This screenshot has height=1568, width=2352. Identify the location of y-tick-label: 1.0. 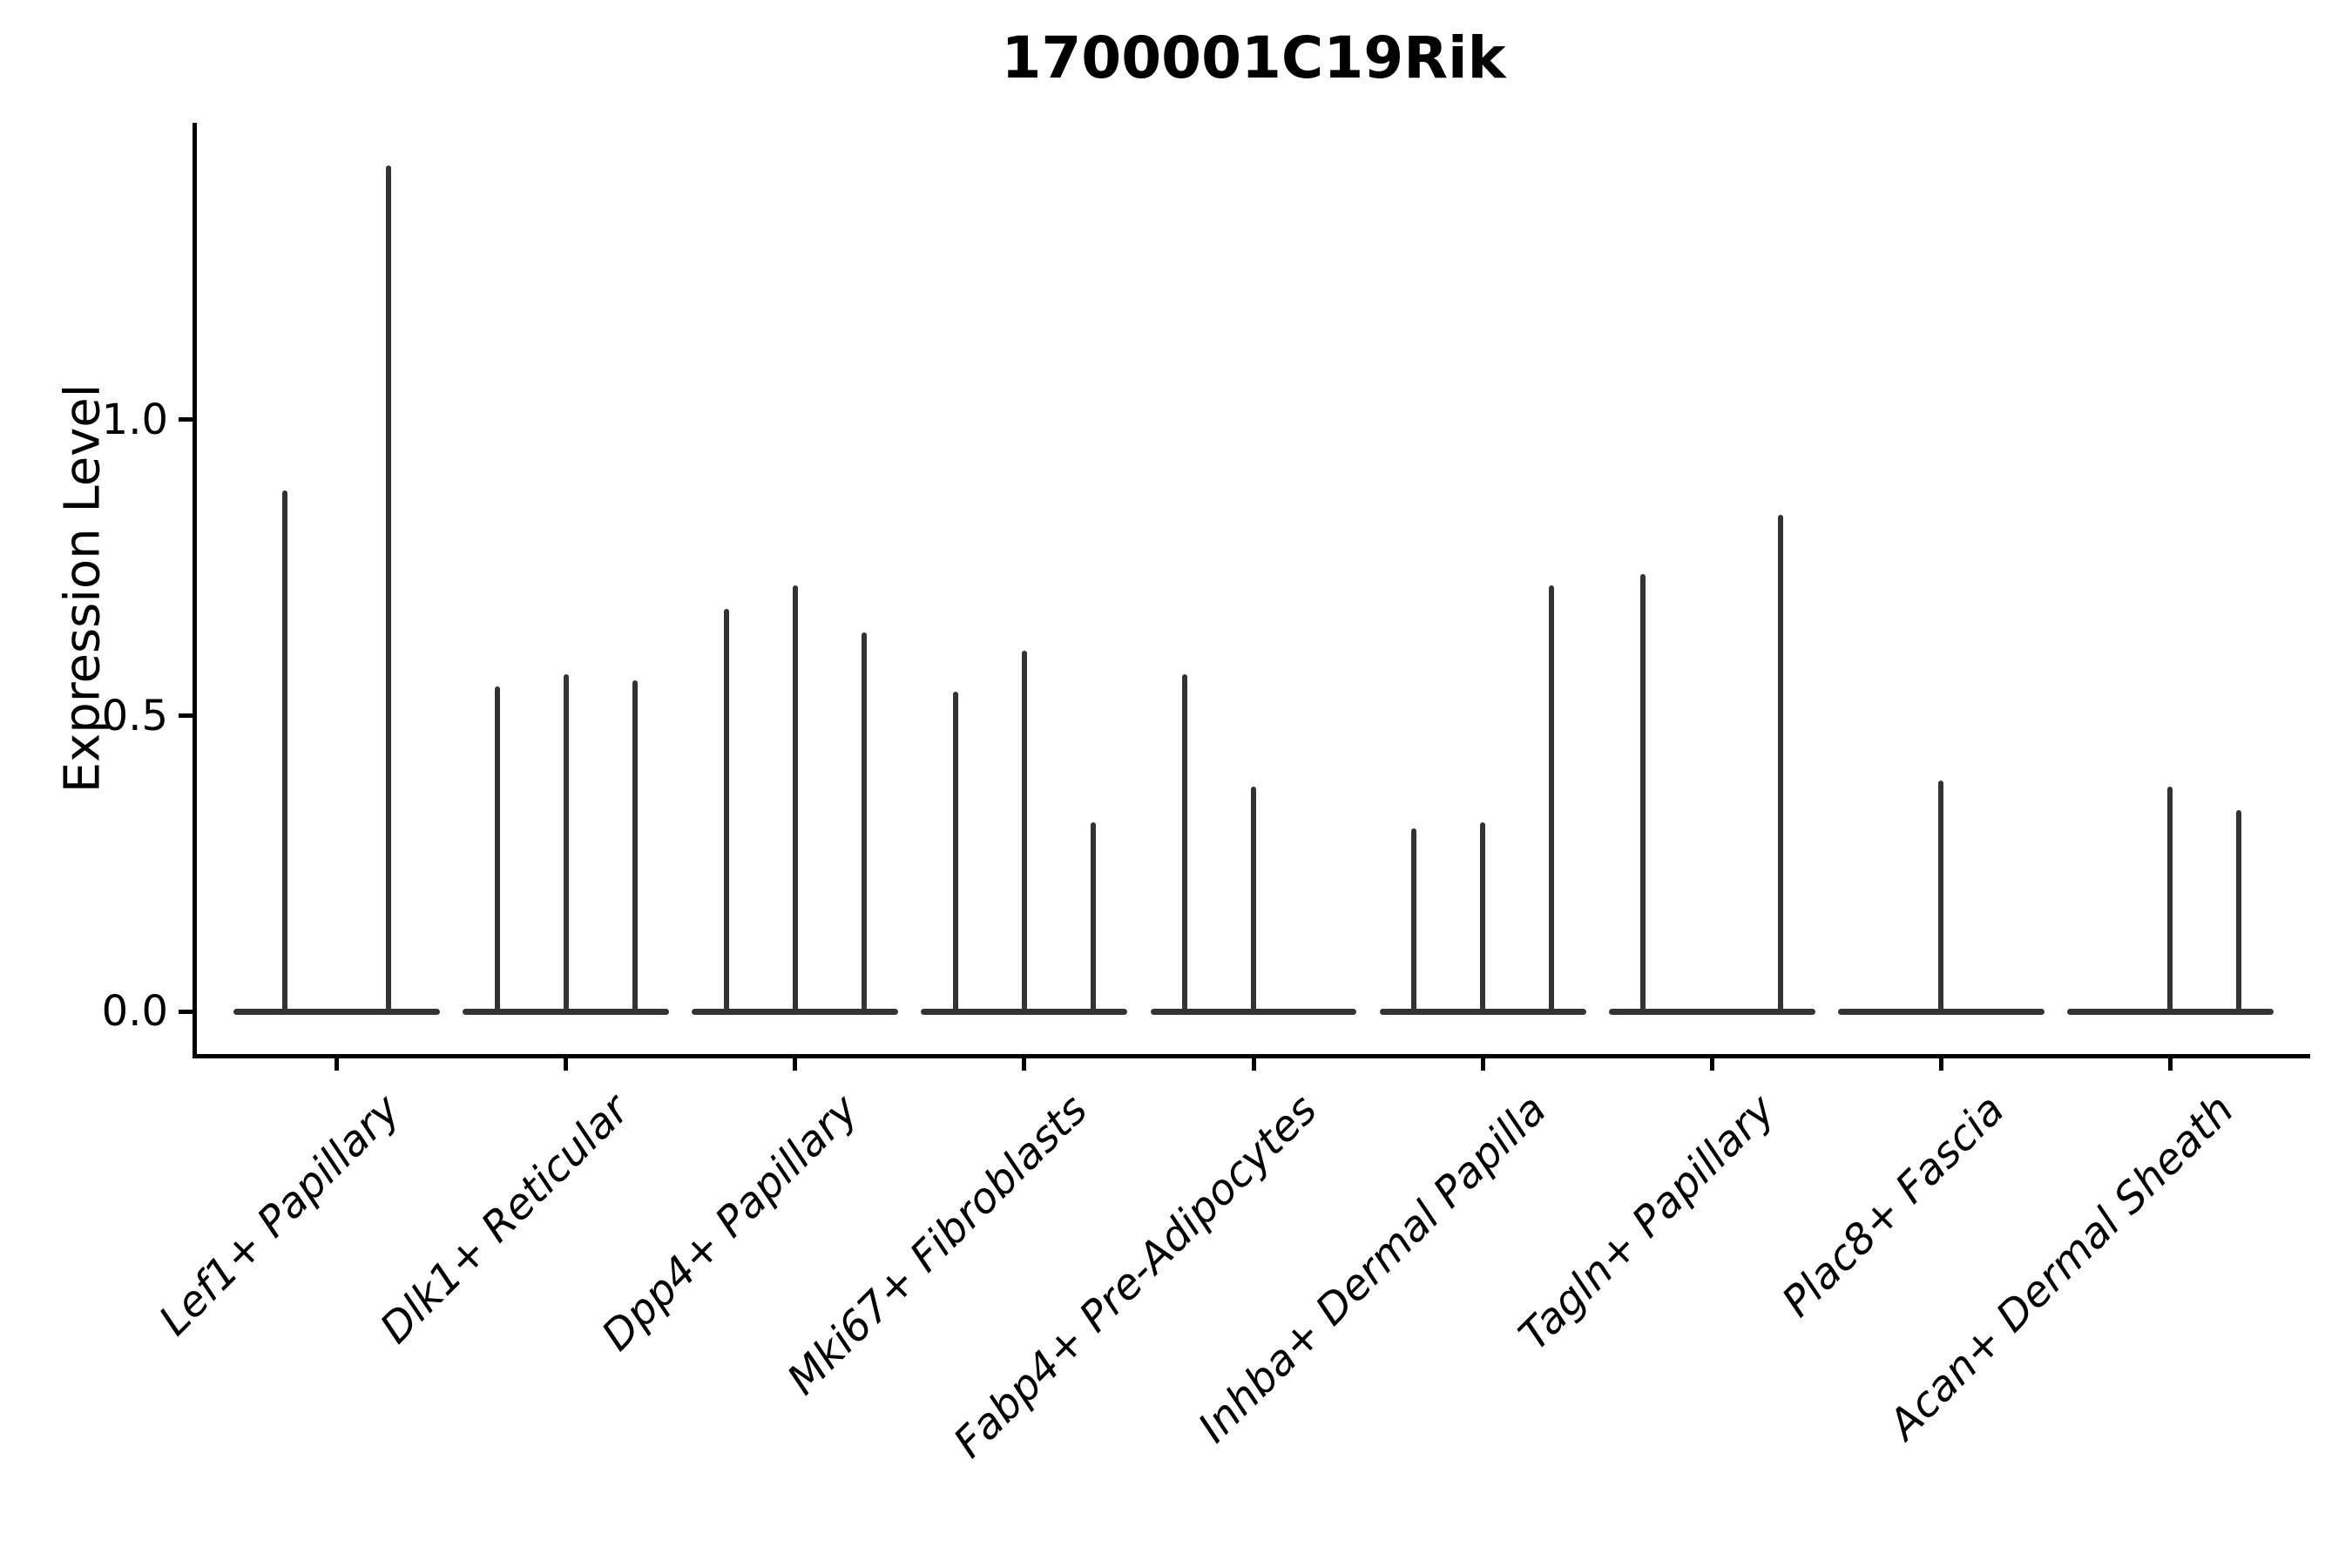
(134, 420).